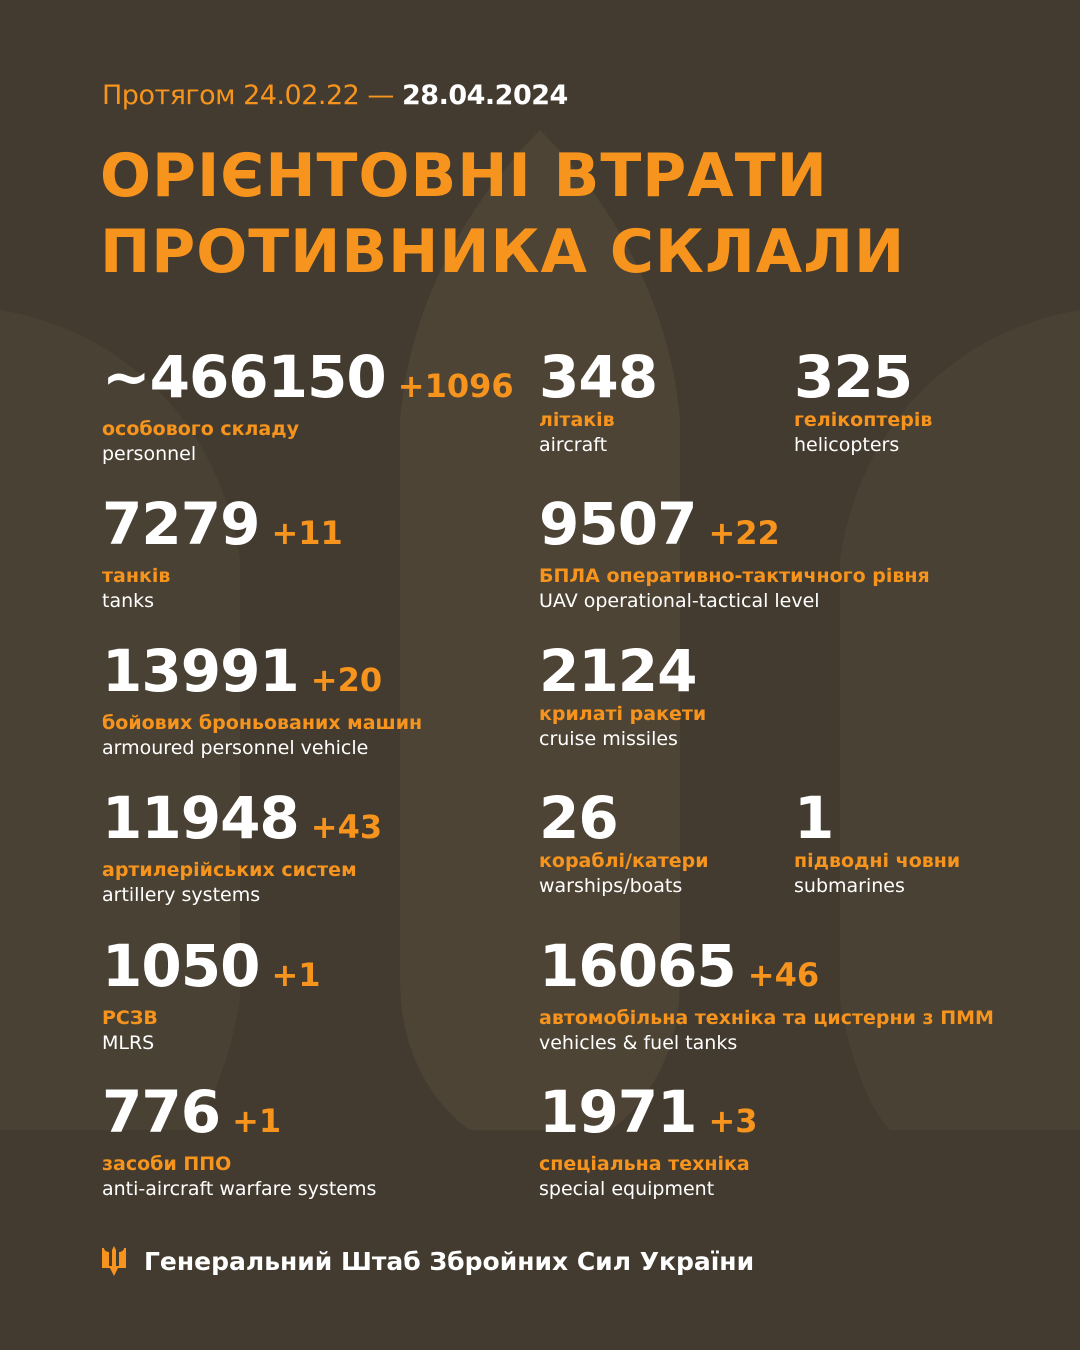 The height and width of the screenshot is (1350, 1080). I want to click on stat-value: 325, so click(863, 377).